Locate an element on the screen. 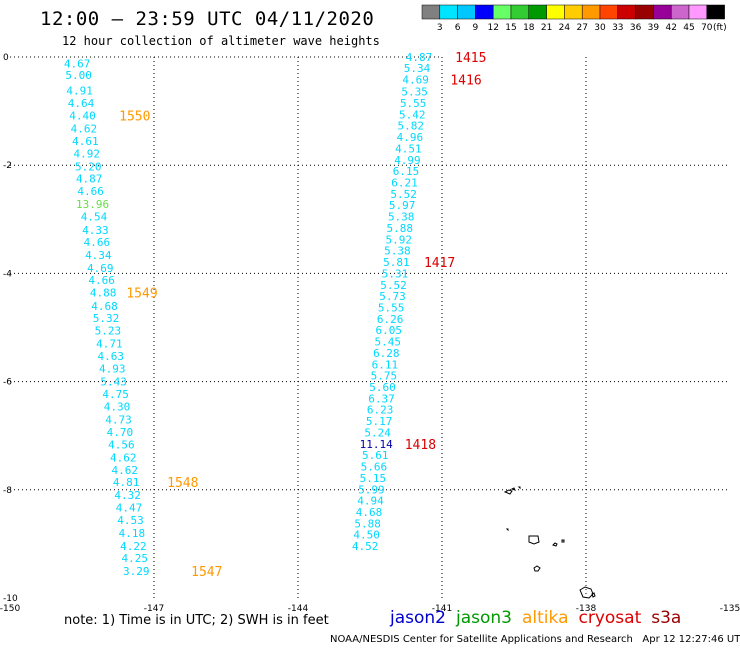 The image size is (740, 650). time-label: 1549 is located at coordinates (141, 293).